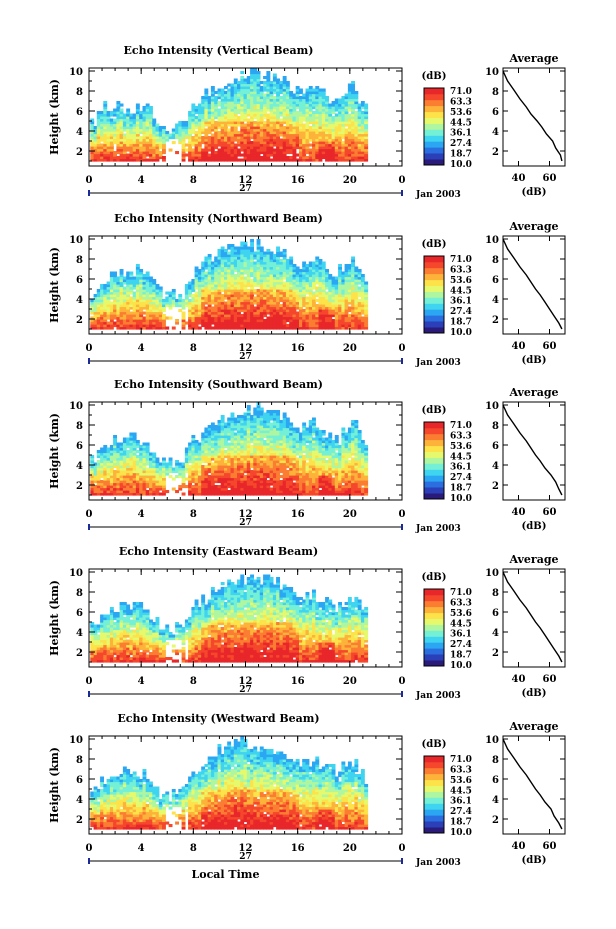 The width and height of the screenshot is (616, 929). What do you see at coordinates (298, 180) in the screenshot?
I see `x-tick-label: 16` at bounding box center [298, 180].